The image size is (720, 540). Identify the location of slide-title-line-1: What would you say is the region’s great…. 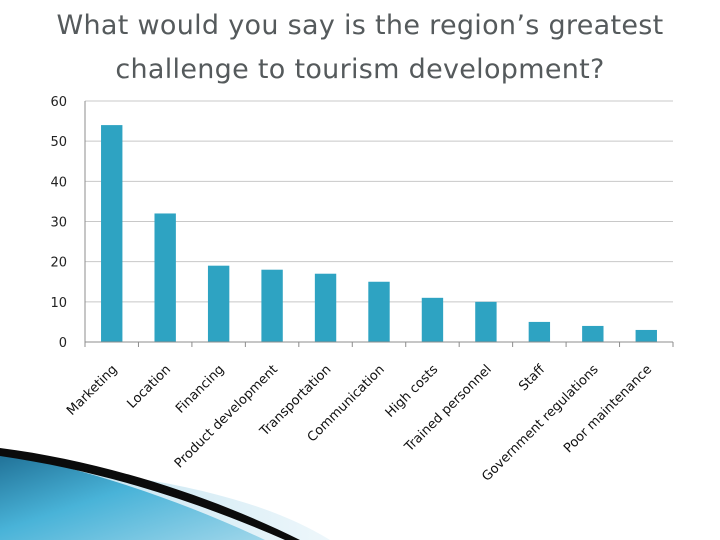
(360, 25).